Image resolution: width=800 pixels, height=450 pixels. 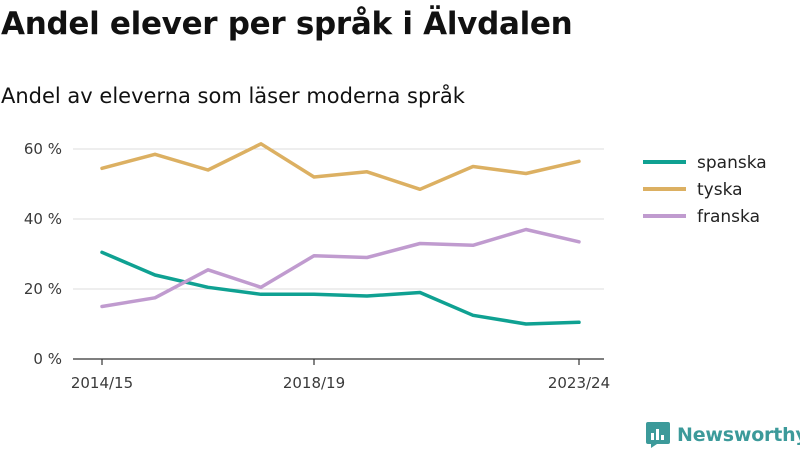 What do you see at coordinates (43, 219) in the screenshot?
I see `y-tick-label: 40 %` at bounding box center [43, 219].